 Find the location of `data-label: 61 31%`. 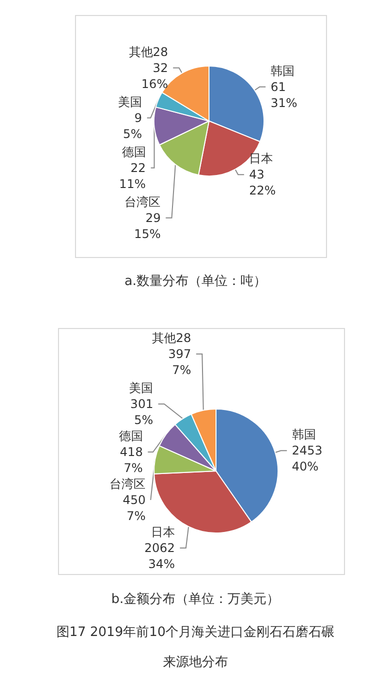

data-label: 61 31% is located at coordinates (284, 95).